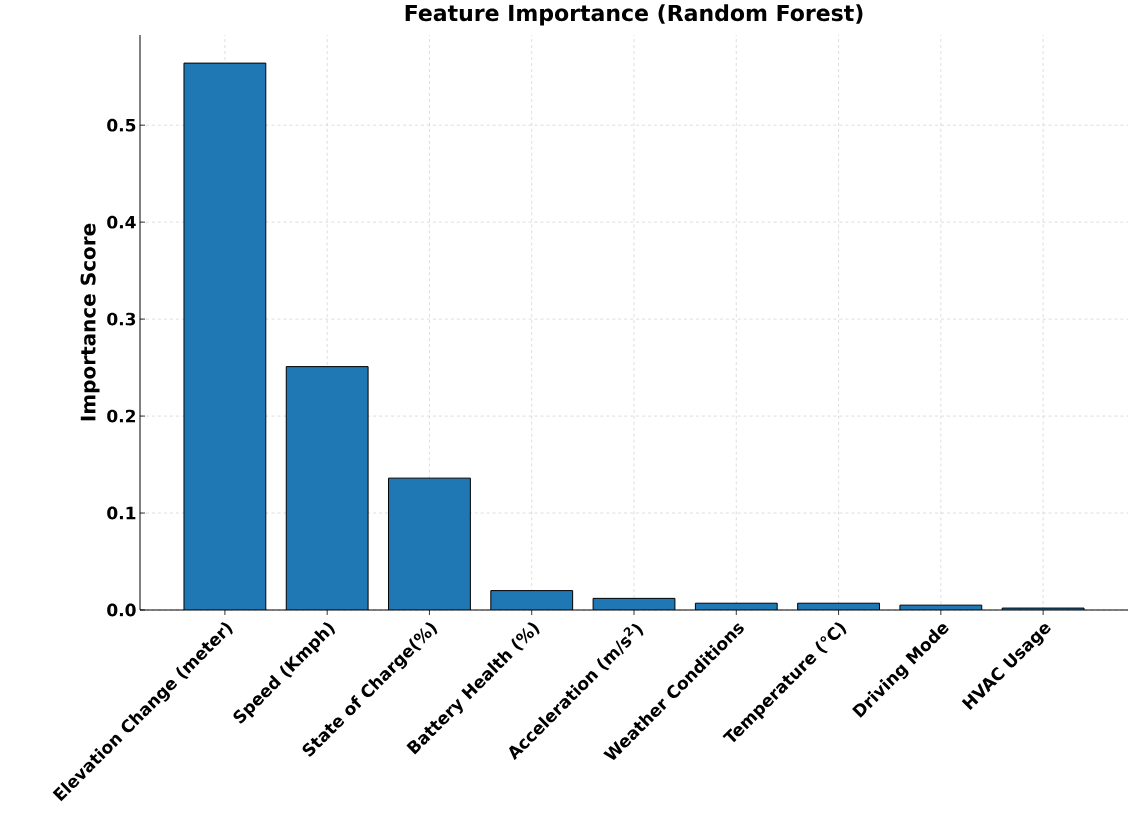  I want to click on y-tick-label: 0.4, so click(121, 222).